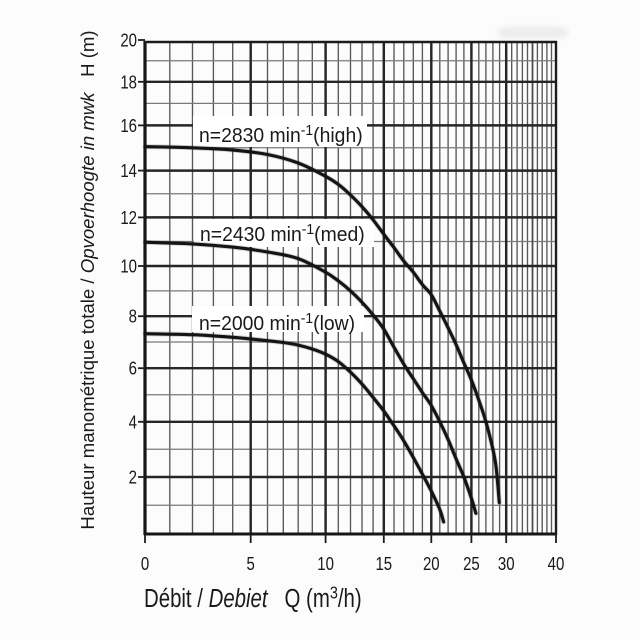  Describe the element at coordinates (128, 82) in the screenshot. I see `svg-text: 18` at that location.